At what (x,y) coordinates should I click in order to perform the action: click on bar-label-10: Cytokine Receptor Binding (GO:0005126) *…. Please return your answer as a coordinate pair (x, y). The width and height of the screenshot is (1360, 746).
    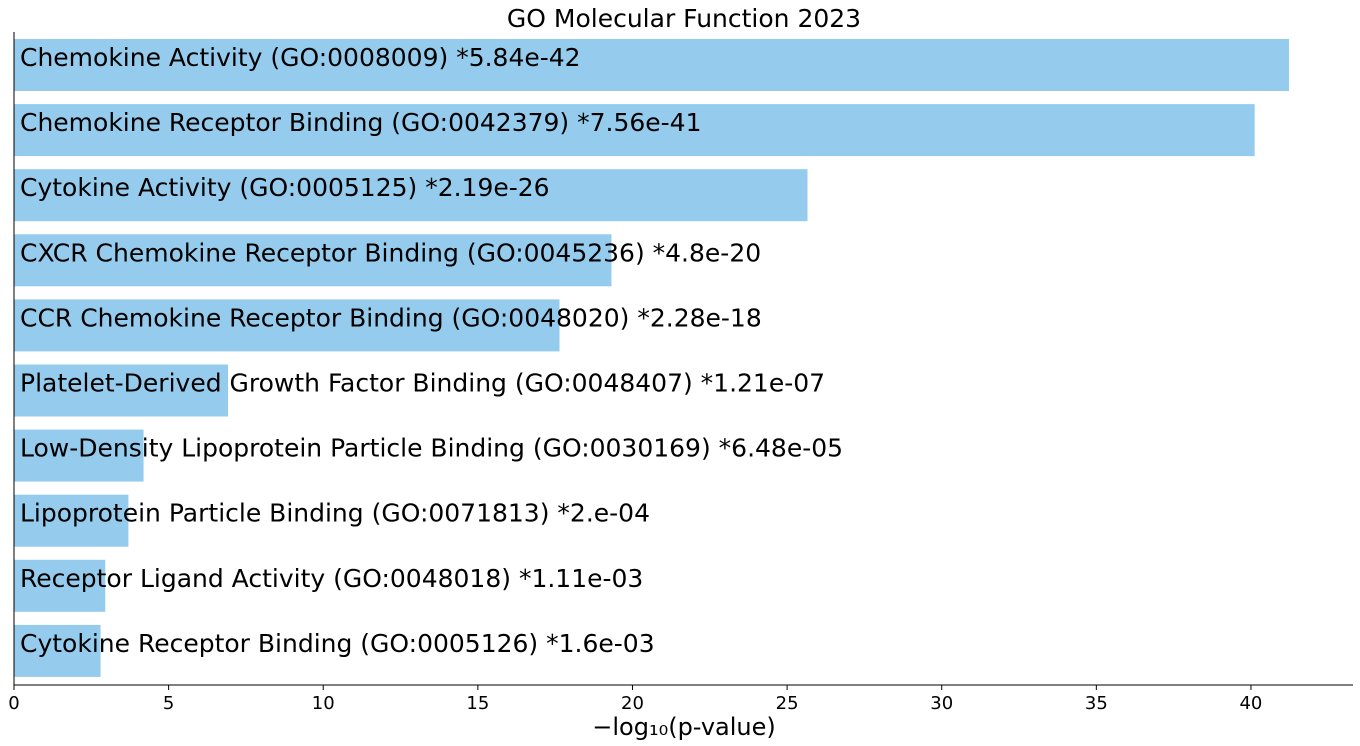
    Looking at the image, I should click on (337, 643).